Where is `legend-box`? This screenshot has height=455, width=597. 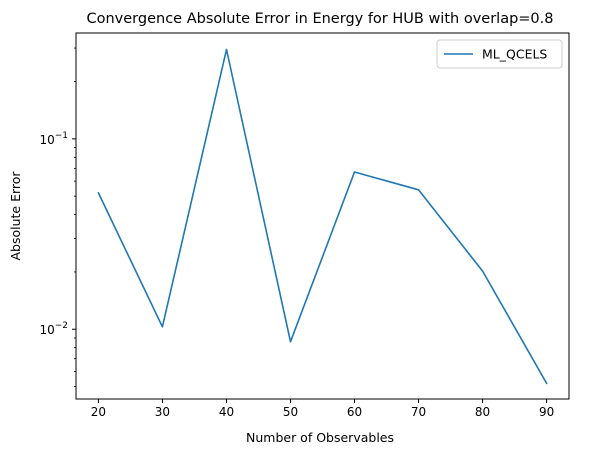 legend-box is located at coordinates (499, 54).